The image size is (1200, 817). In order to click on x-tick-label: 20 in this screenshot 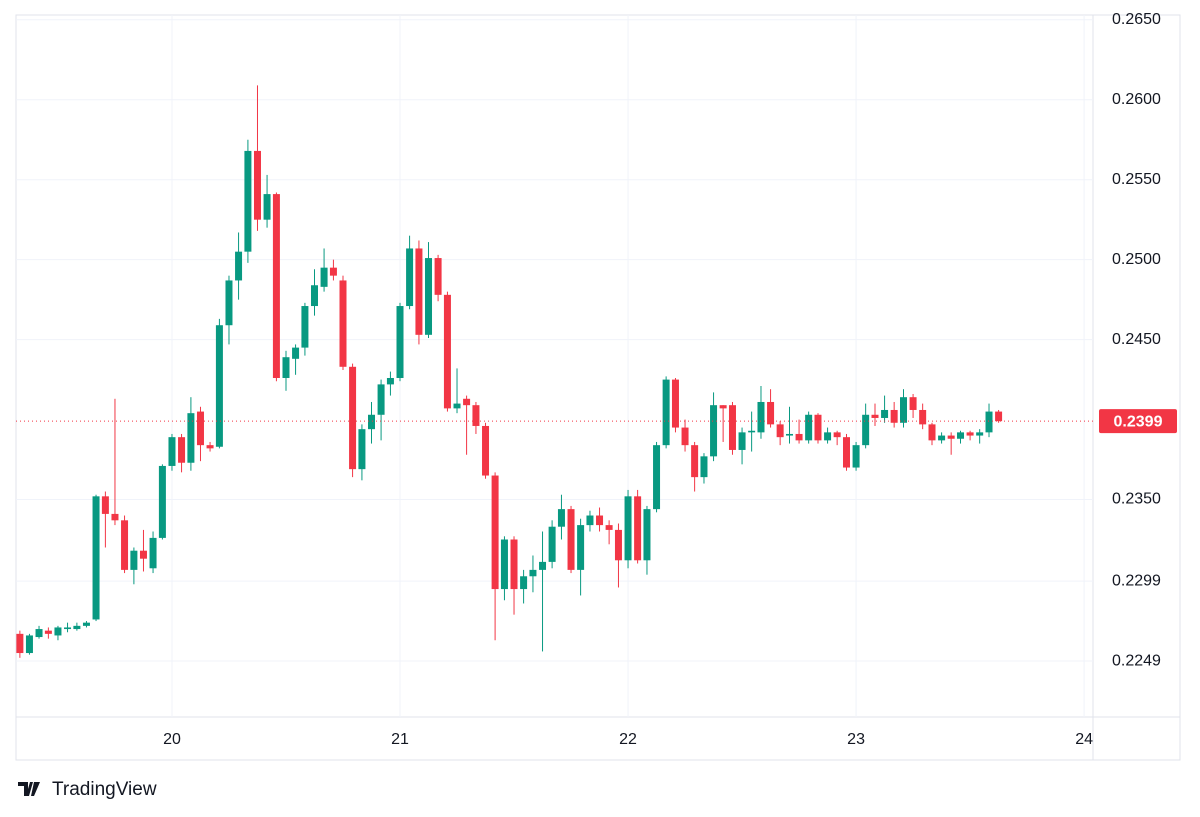, I will do `click(172, 739)`.